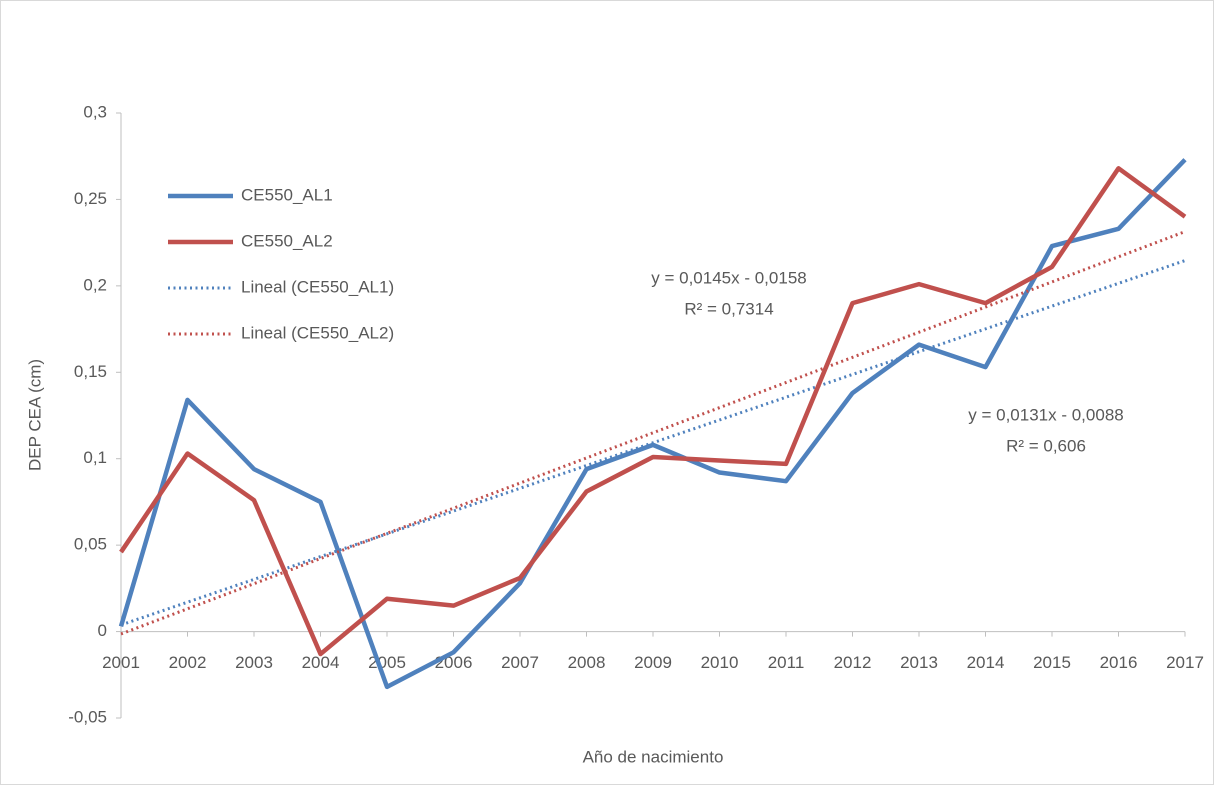 This screenshot has width=1214, height=785. Describe the element at coordinates (986, 662) in the screenshot. I see `x-tick-label: 2014` at that location.